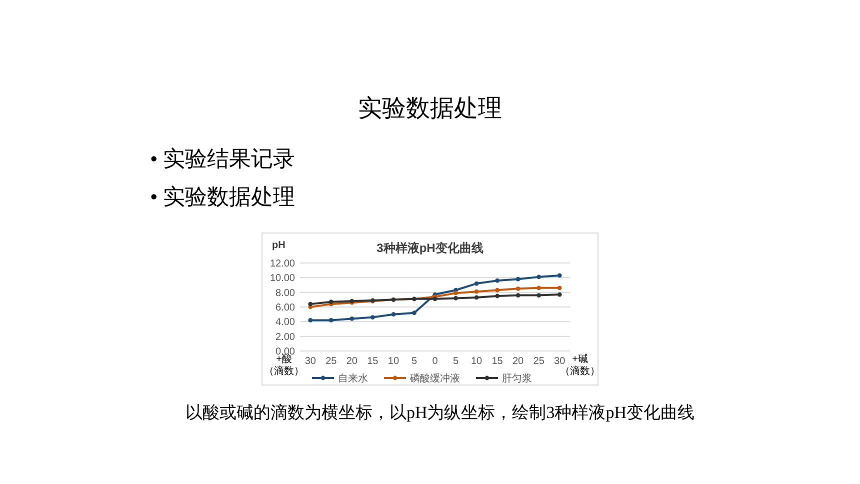 The height and width of the screenshot is (484, 860). I want to click on chart-title: 3种样液pH变化曲线, so click(430, 248).